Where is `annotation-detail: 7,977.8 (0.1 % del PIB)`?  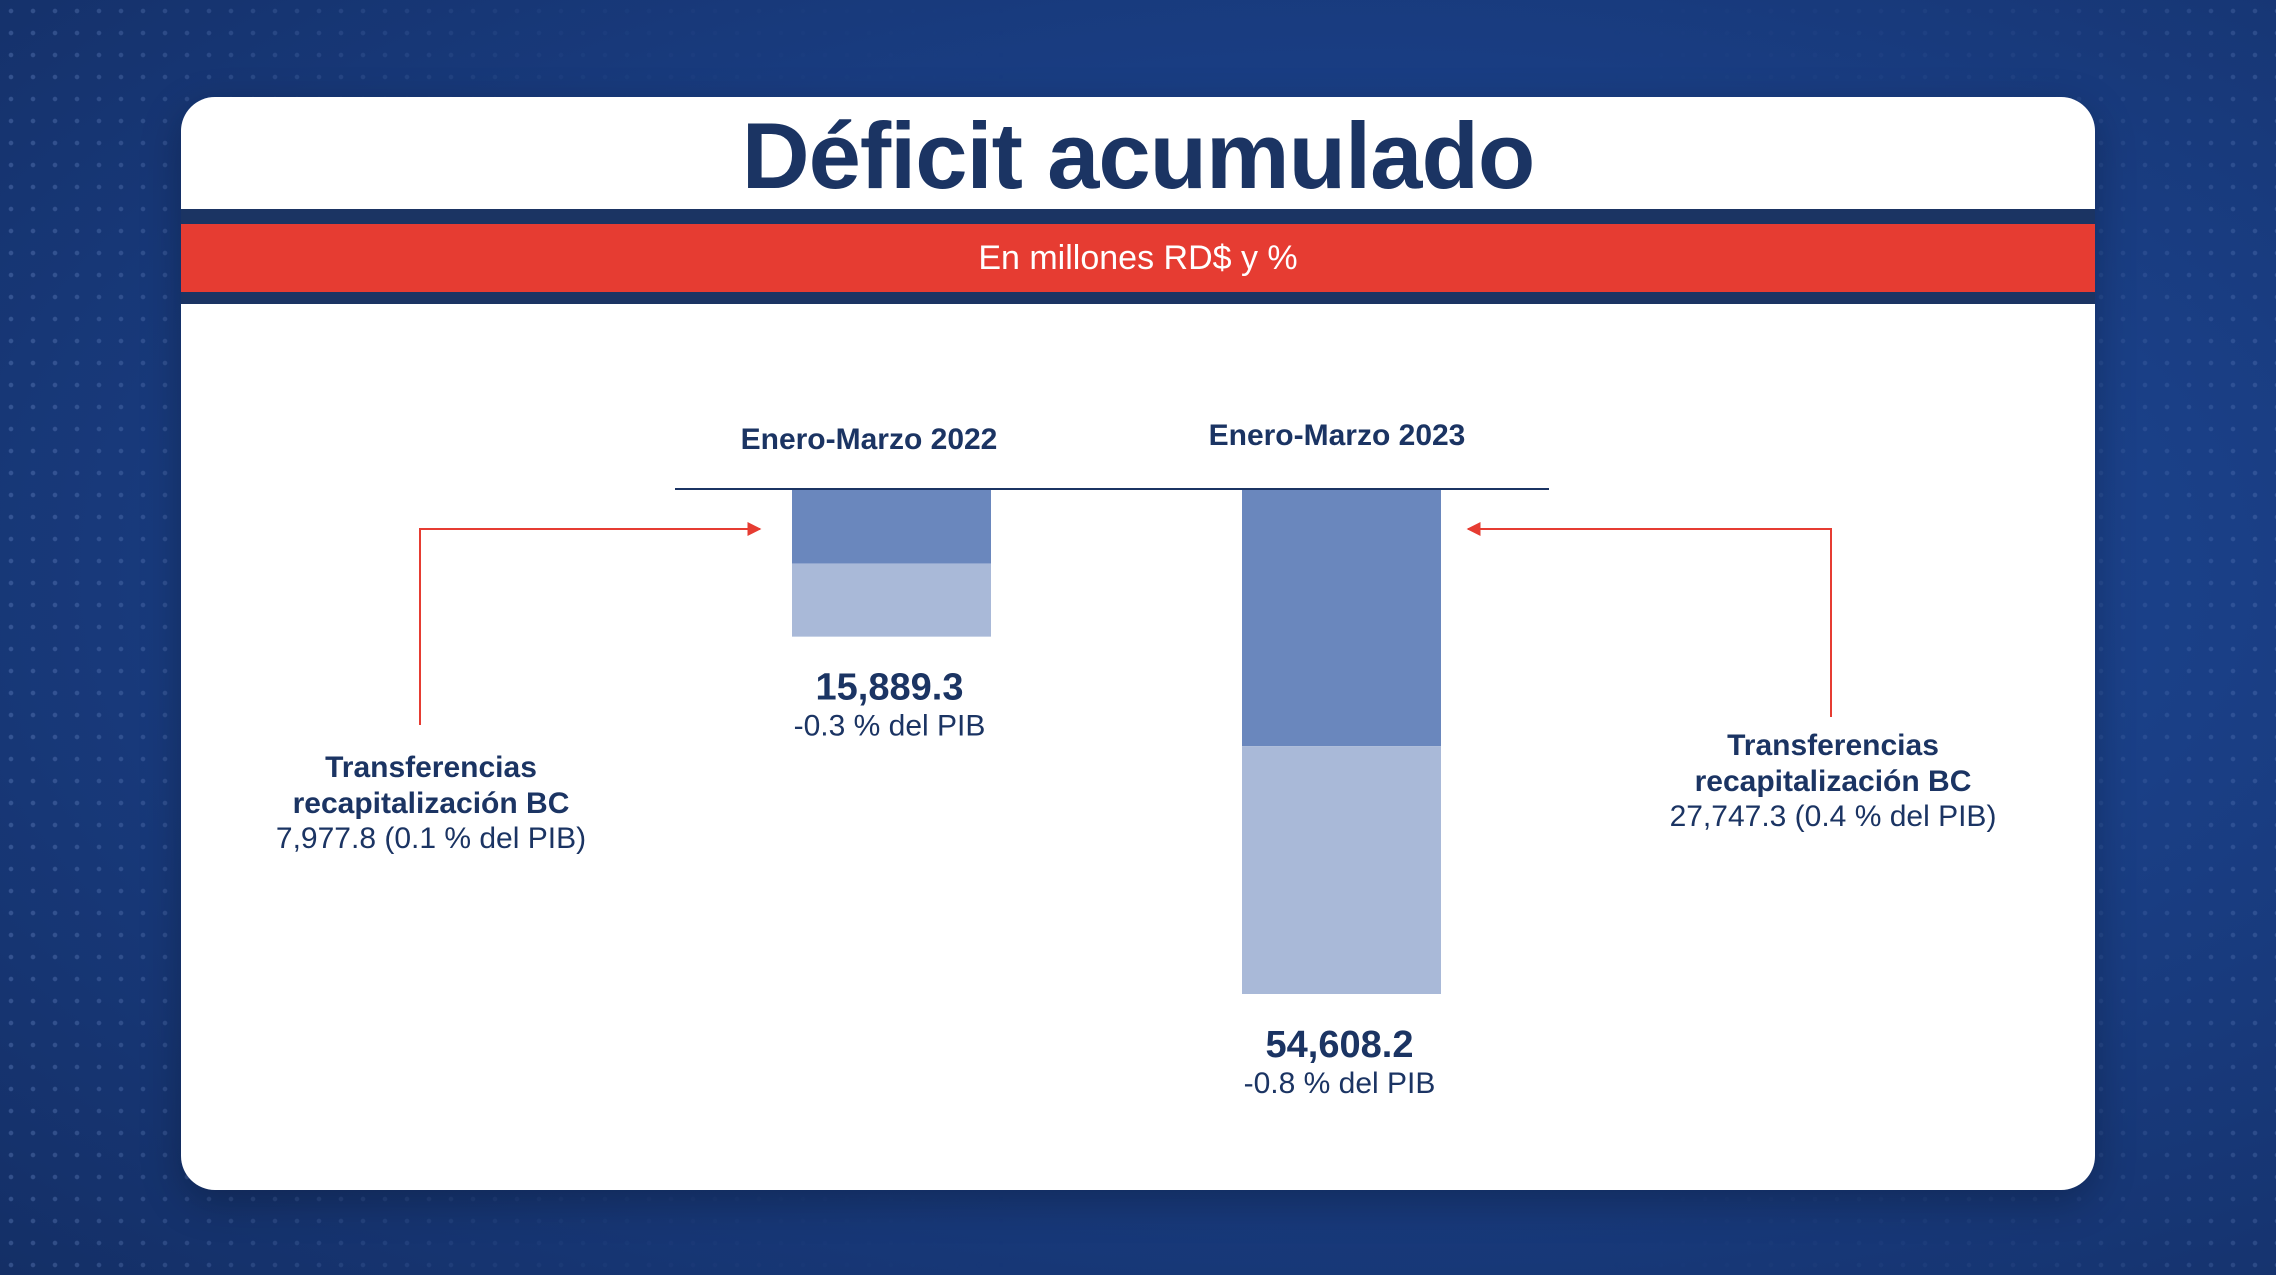 annotation-detail: 7,977.8 (0.1 % del PIB) is located at coordinates (431, 838).